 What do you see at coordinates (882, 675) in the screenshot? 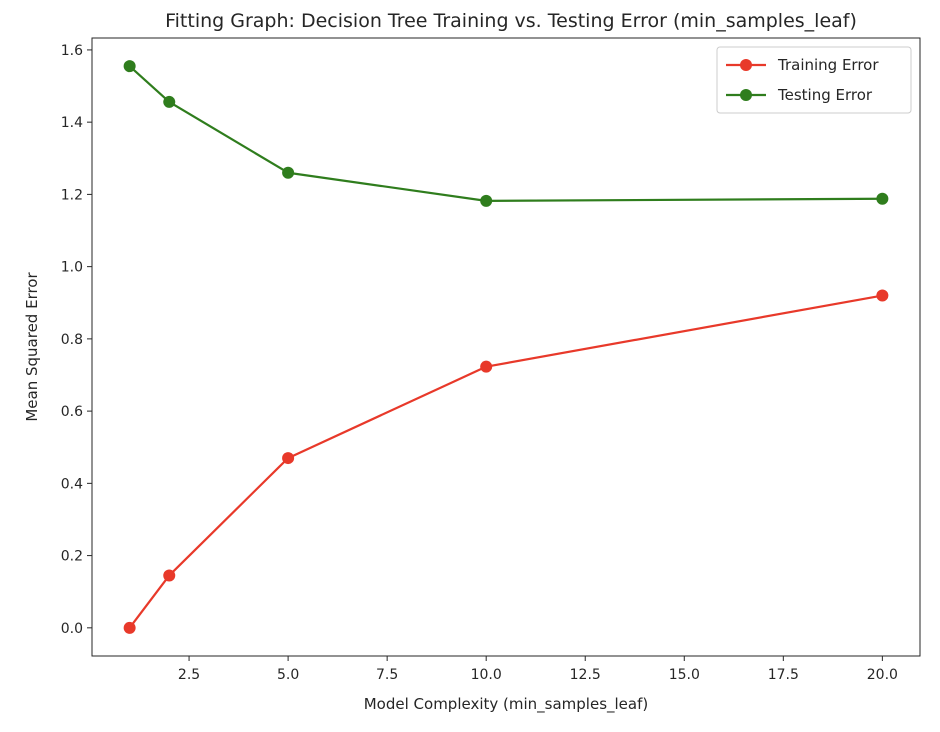
I see `x-tick-label: 20.0` at bounding box center [882, 675].